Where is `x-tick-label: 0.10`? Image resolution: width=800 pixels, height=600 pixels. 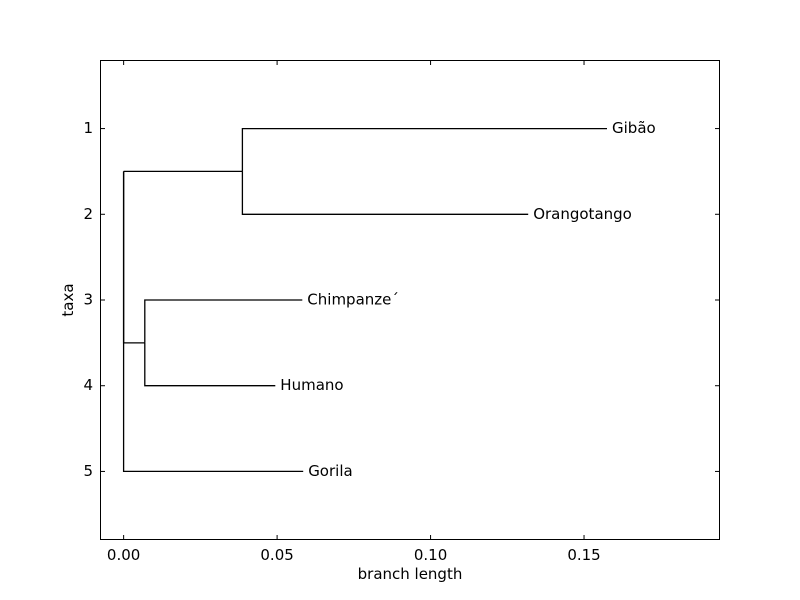
x-tick-label: 0.10 is located at coordinates (430, 555).